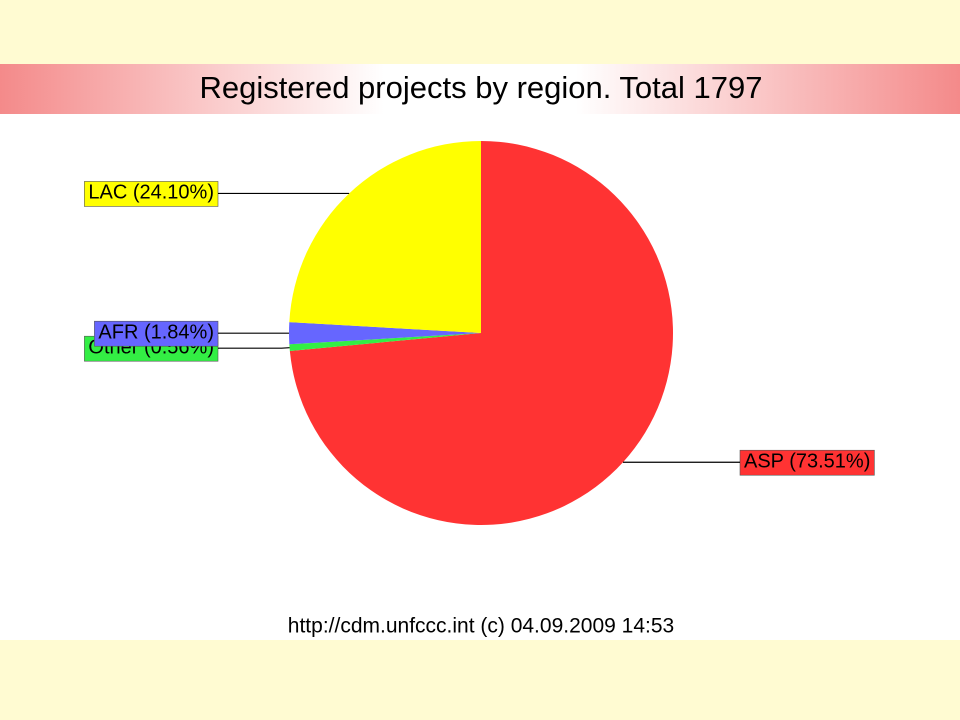  What do you see at coordinates (254, 348) in the screenshot?
I see `leader-line` at bounding box center [254, 348].